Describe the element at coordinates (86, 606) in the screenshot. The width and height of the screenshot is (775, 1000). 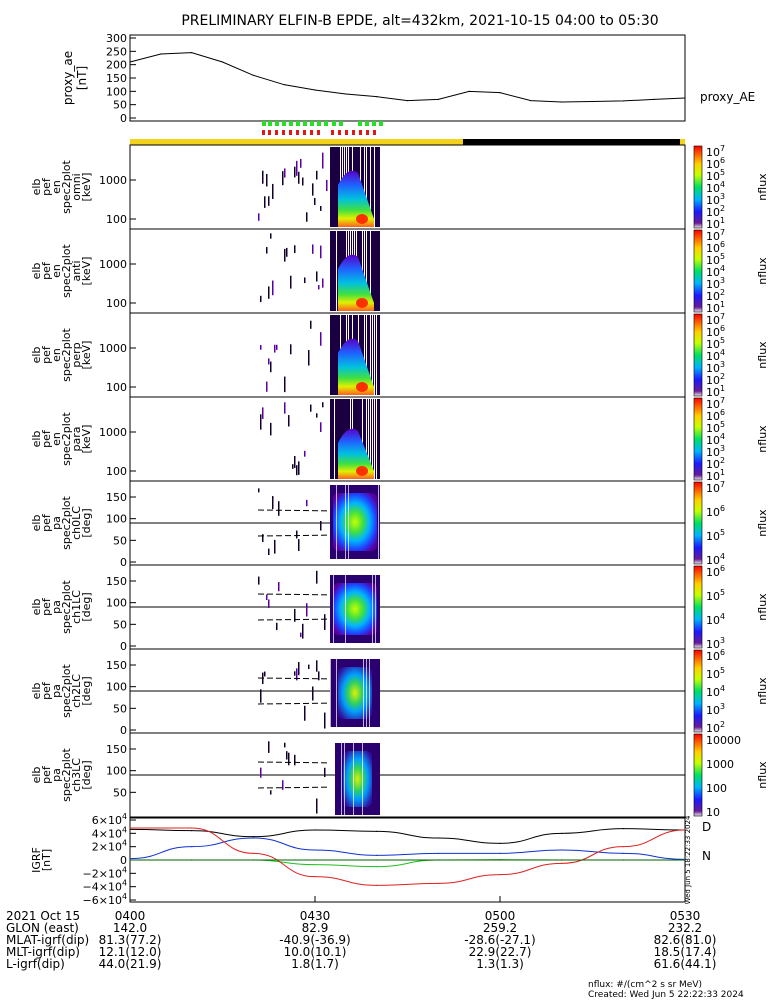
I see `pa-panel-1-ylabel-line: [deg]` at that location.